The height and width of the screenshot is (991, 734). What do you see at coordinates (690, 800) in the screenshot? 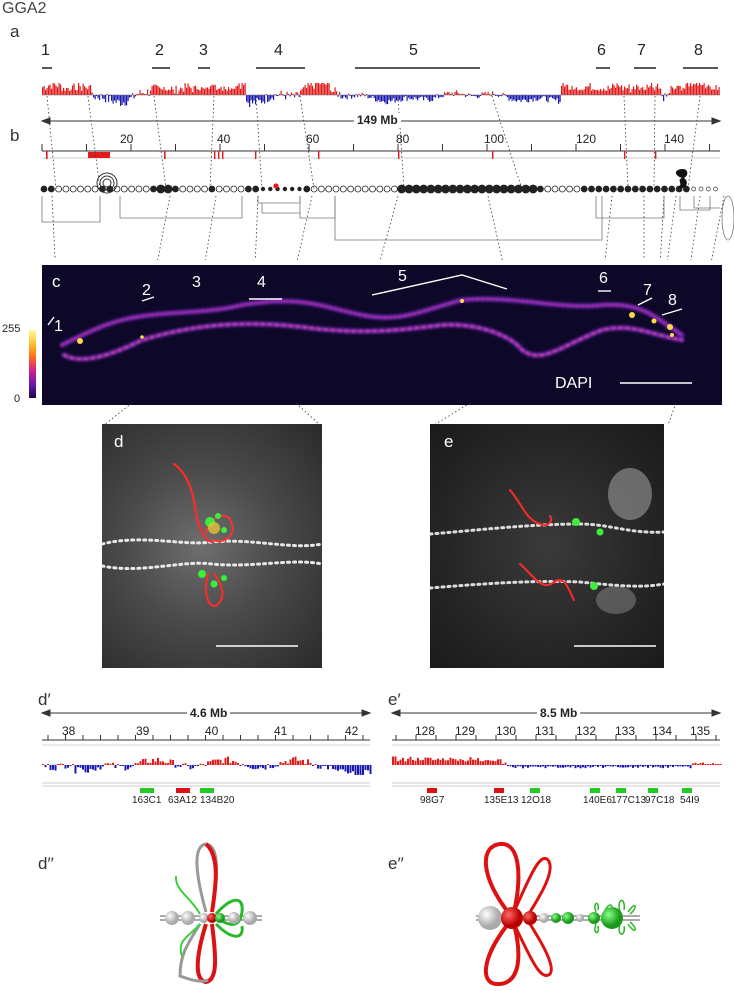
I see `probe-label: 54I9` at bounding box center [690, 800].